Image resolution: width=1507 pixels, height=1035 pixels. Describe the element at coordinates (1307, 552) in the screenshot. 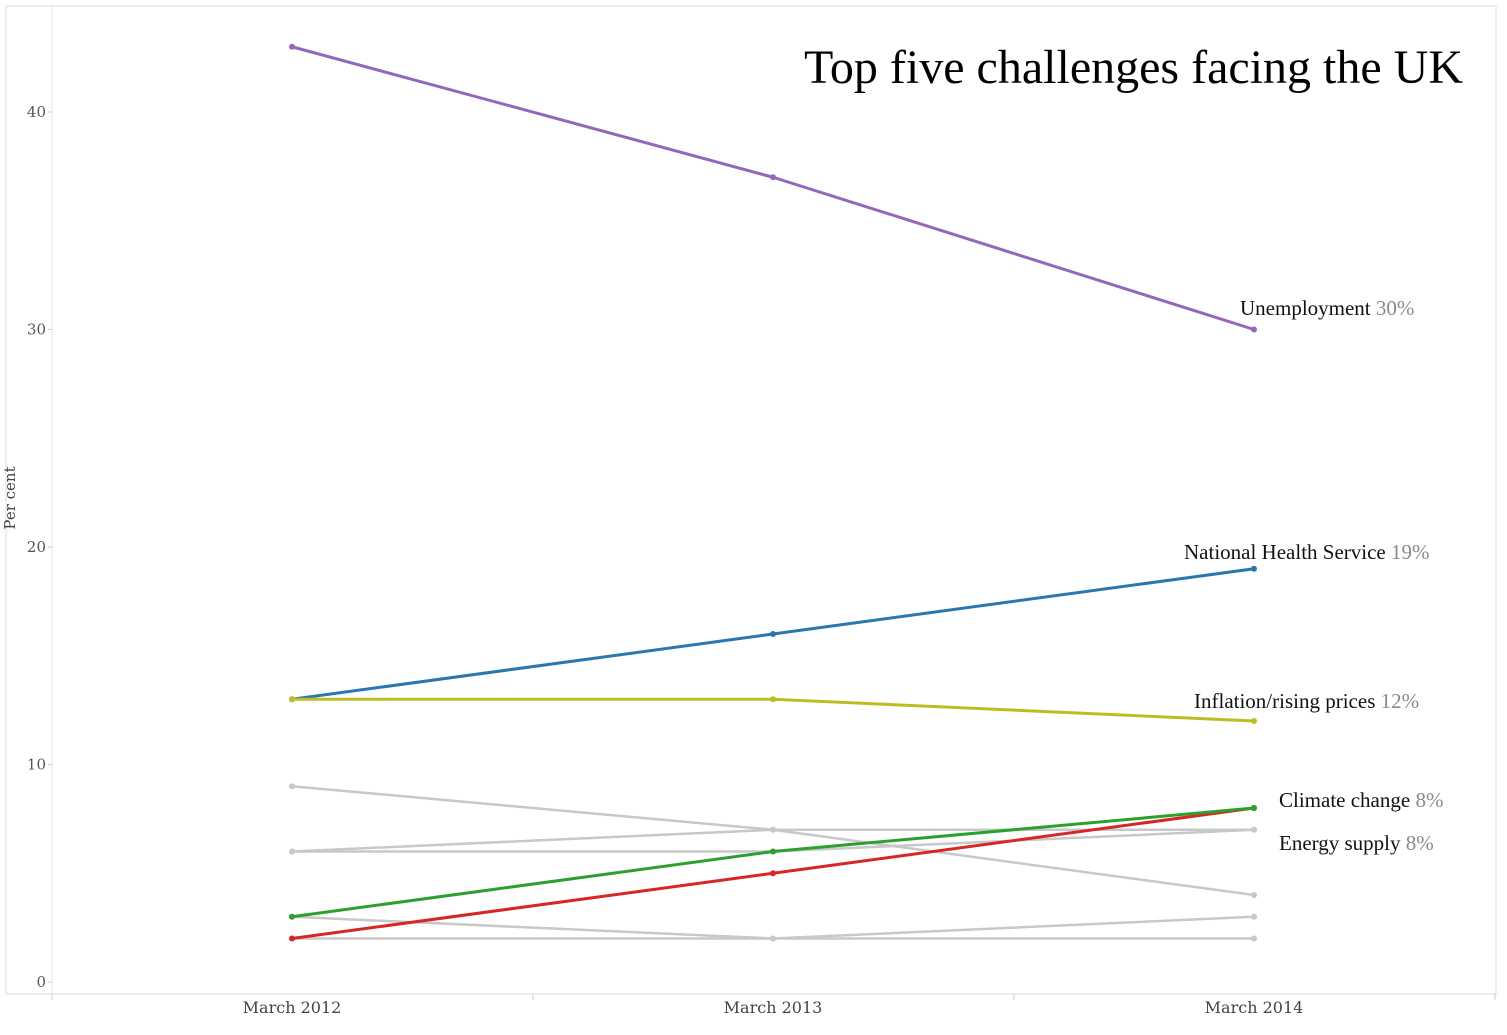

I see `series-label: National Health Service 19%` at that location.